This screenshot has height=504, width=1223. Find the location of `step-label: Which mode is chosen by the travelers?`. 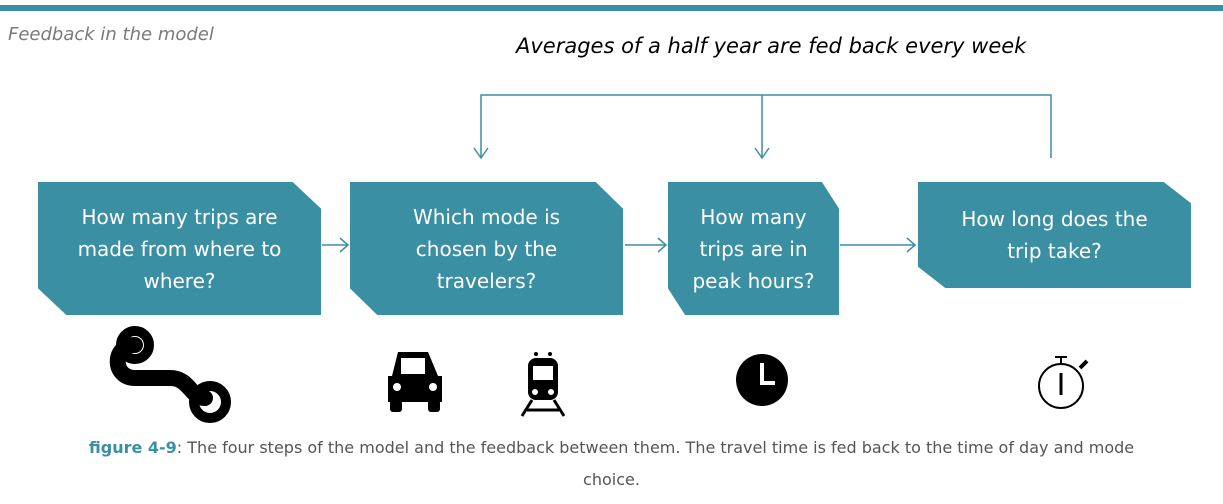

step-label: Which mode is chosen by the travelers? is located at coordinates (486, 248).